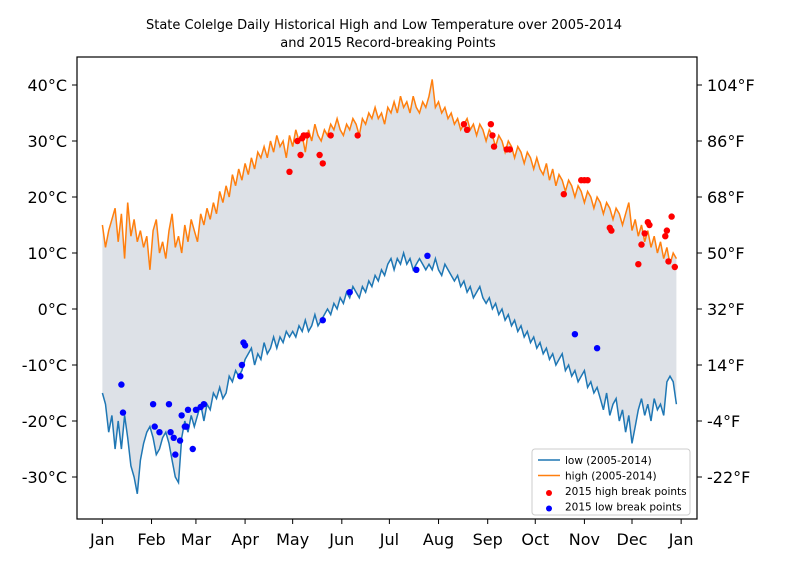 This screenshot has height=569, width=811. I want to click on left-y-tick-label: 40°C, so click(47, 85).